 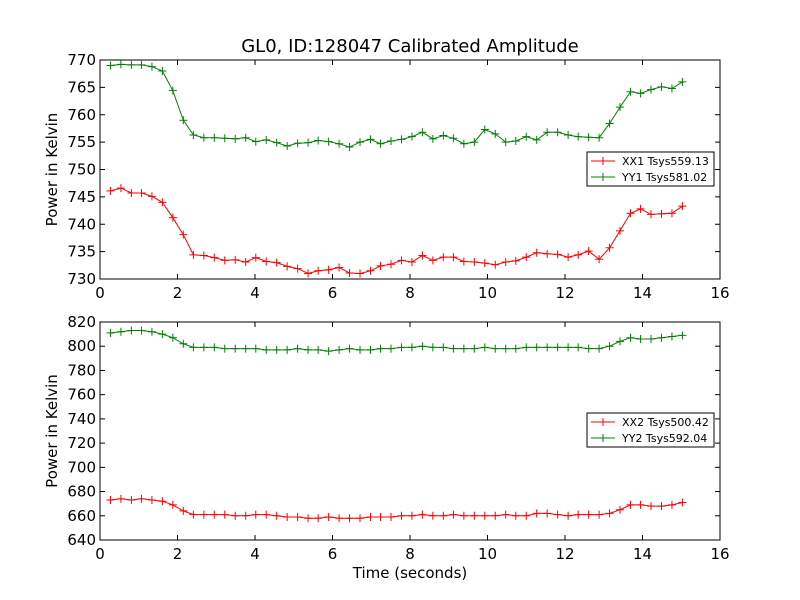 I want to click on legend: XX2 Tsys500.42 YY2 Tsys592.04, so click(x=650, y=430).